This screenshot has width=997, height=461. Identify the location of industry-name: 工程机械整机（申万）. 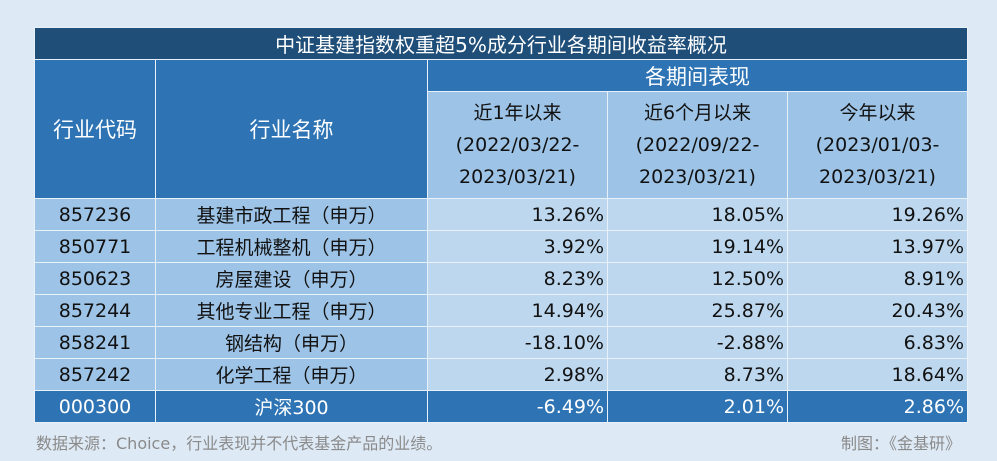
(291, 246).